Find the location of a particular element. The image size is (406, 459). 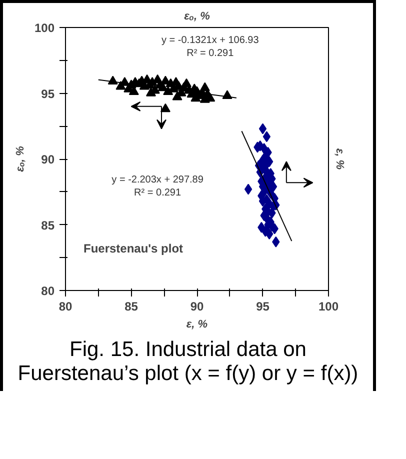

y-tick-label: 85 is located at coordinates (48, 225).